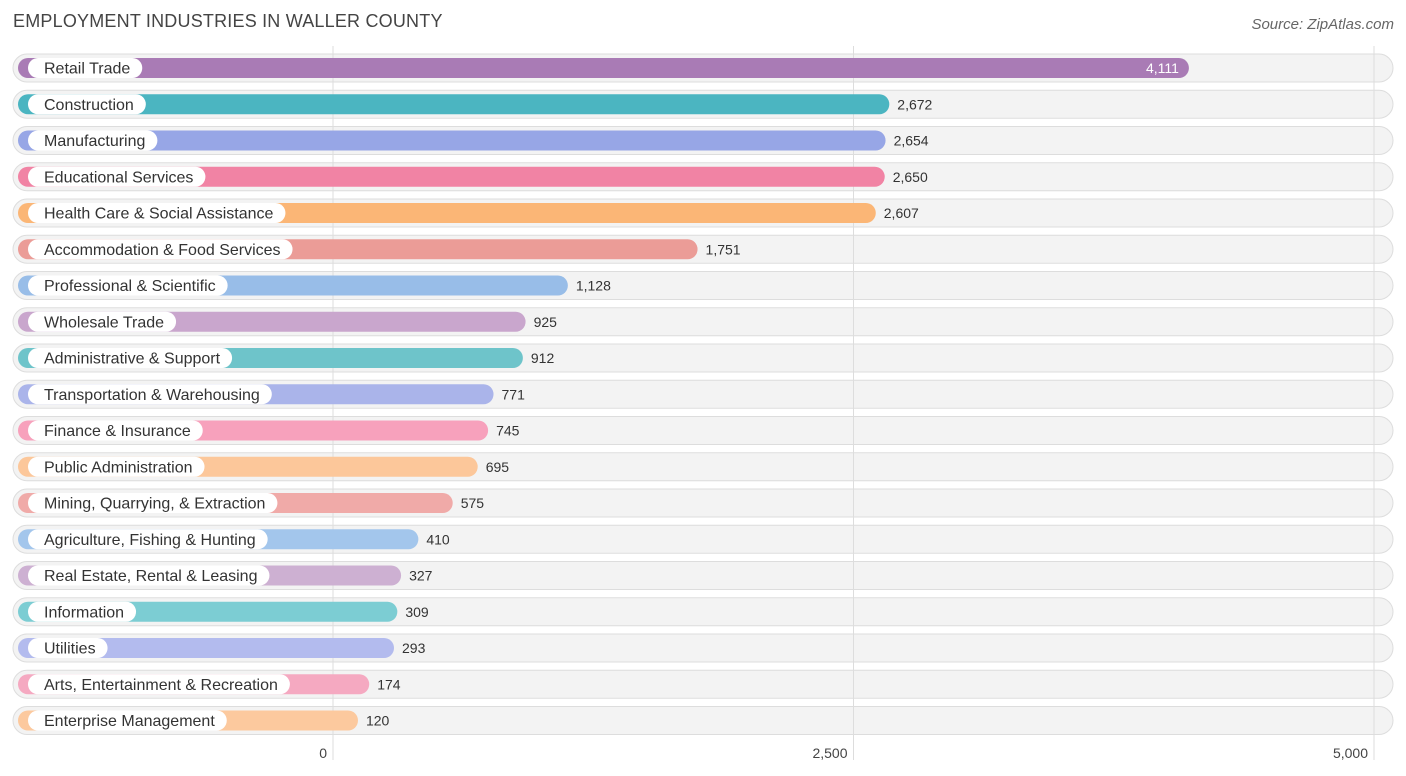 Image resolution: width=1406 pixels, height=776 pixels. What do you see at coordinates (1322, 24) in the screenshot?
I see `chart-source: Source: ZipAtlas.com` at bounding box center [1322, 24].